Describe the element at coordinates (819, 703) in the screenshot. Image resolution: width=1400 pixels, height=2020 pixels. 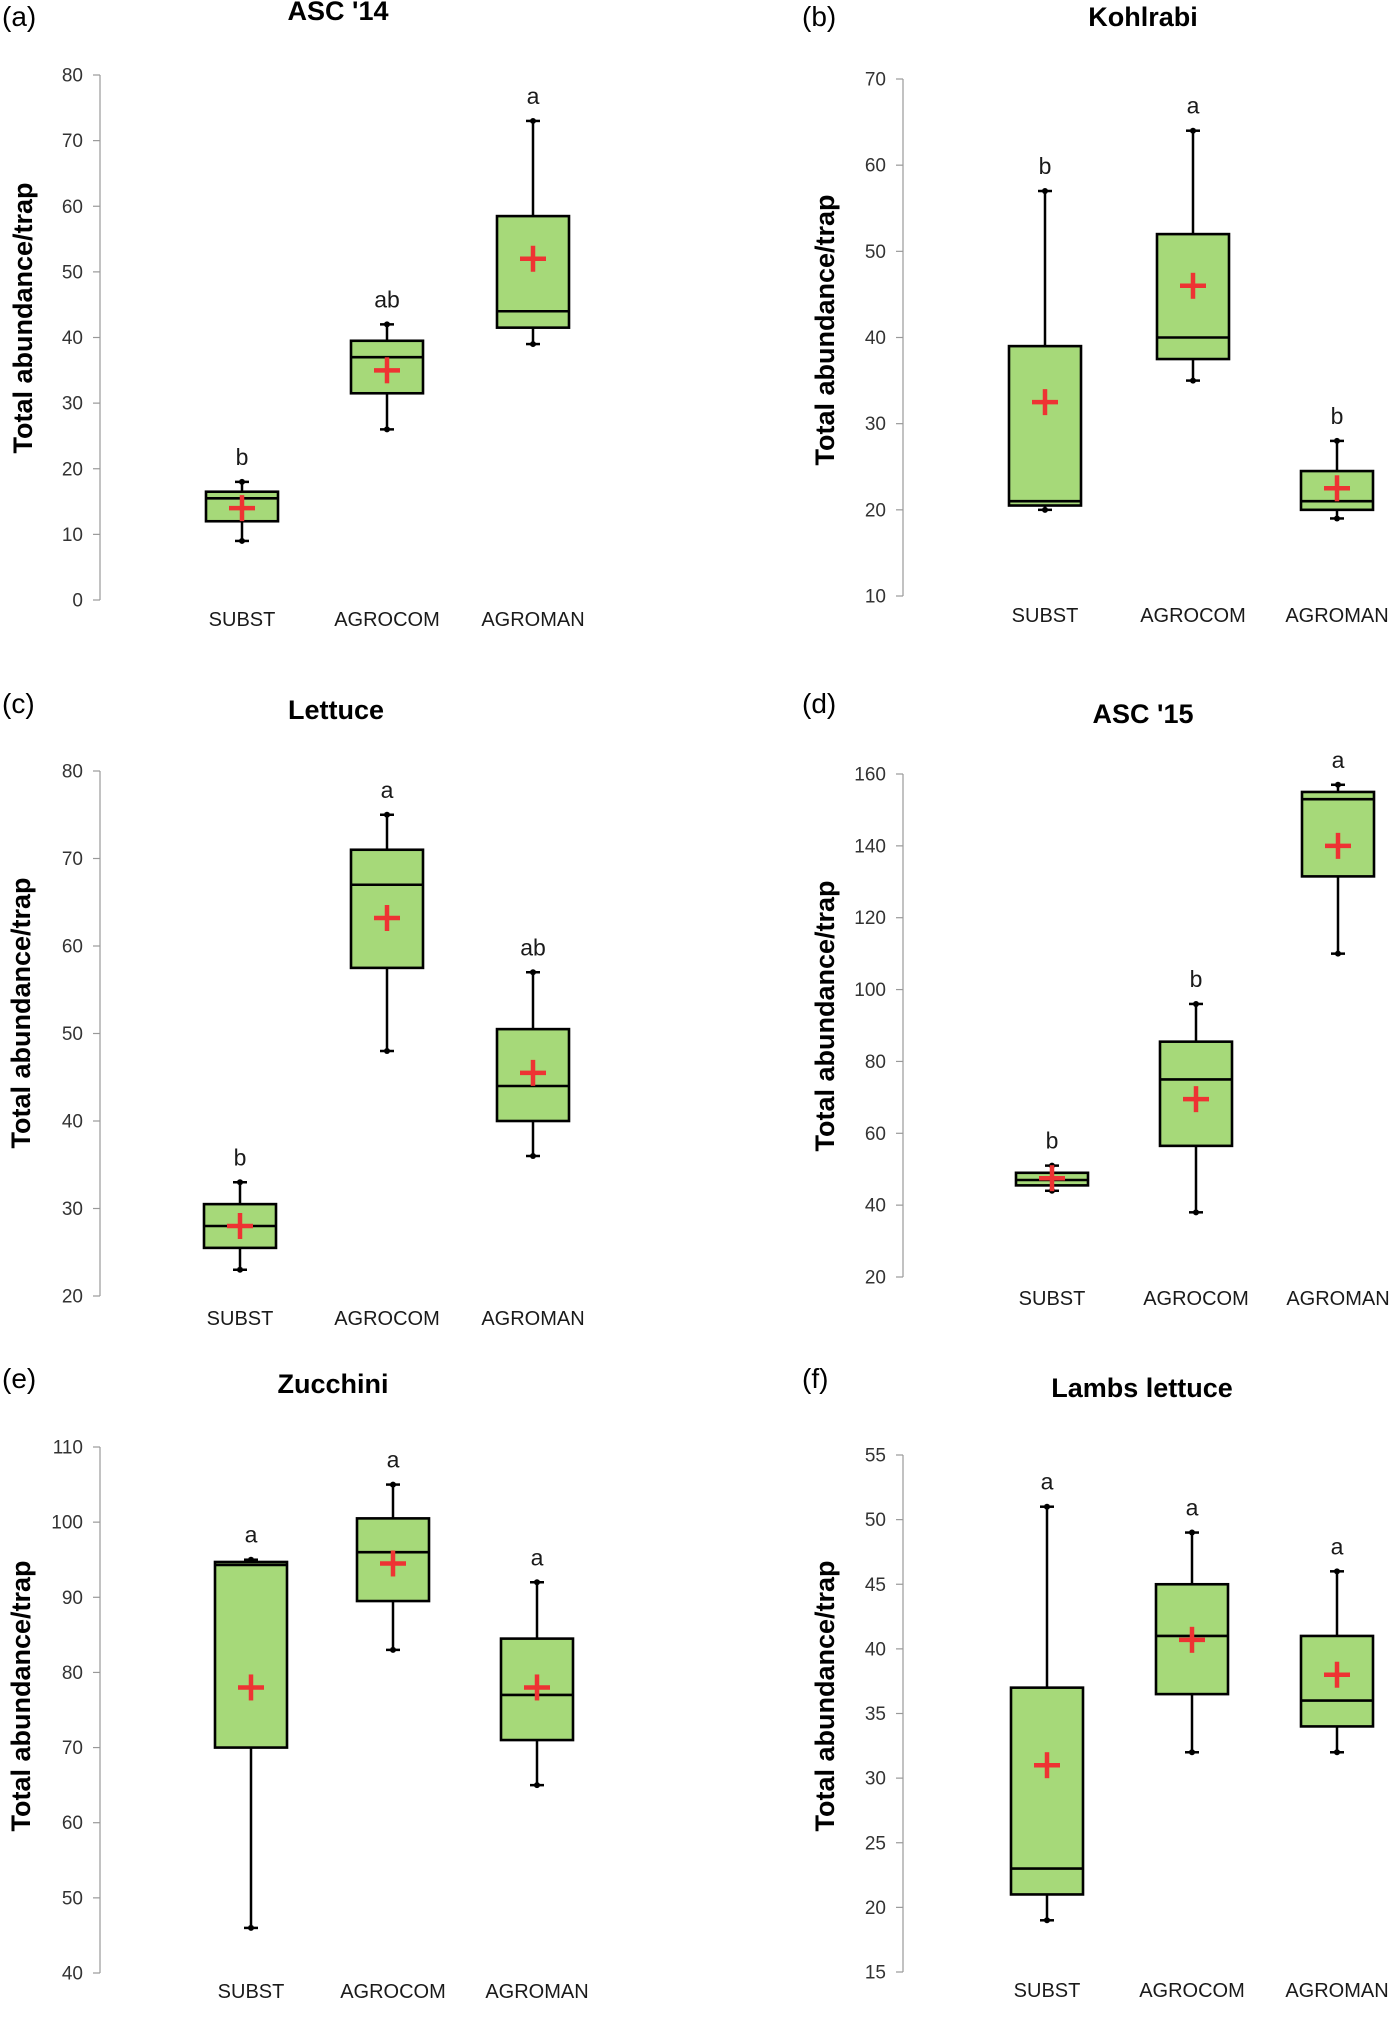
I see `panel-letter: (d)` at that location.